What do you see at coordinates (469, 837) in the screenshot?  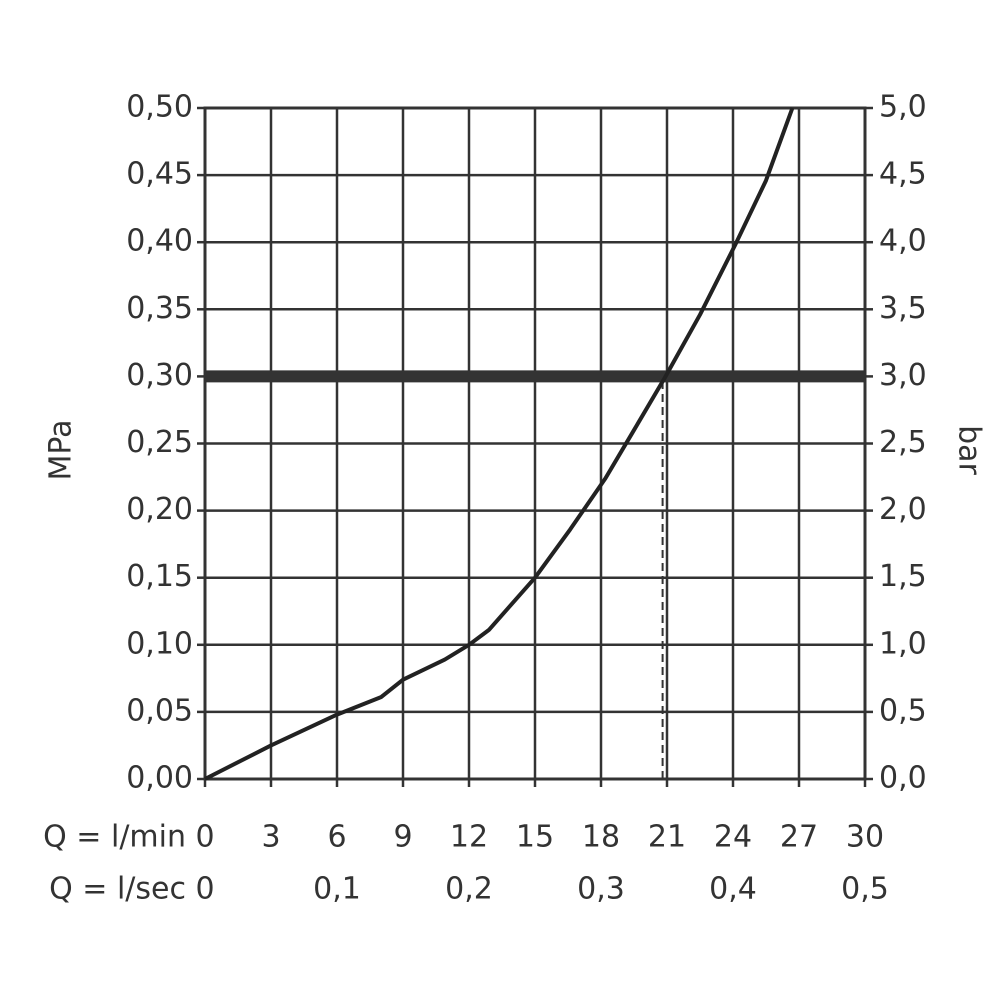 I see `x-tick-label: 12` at bounding box center [469, 837].